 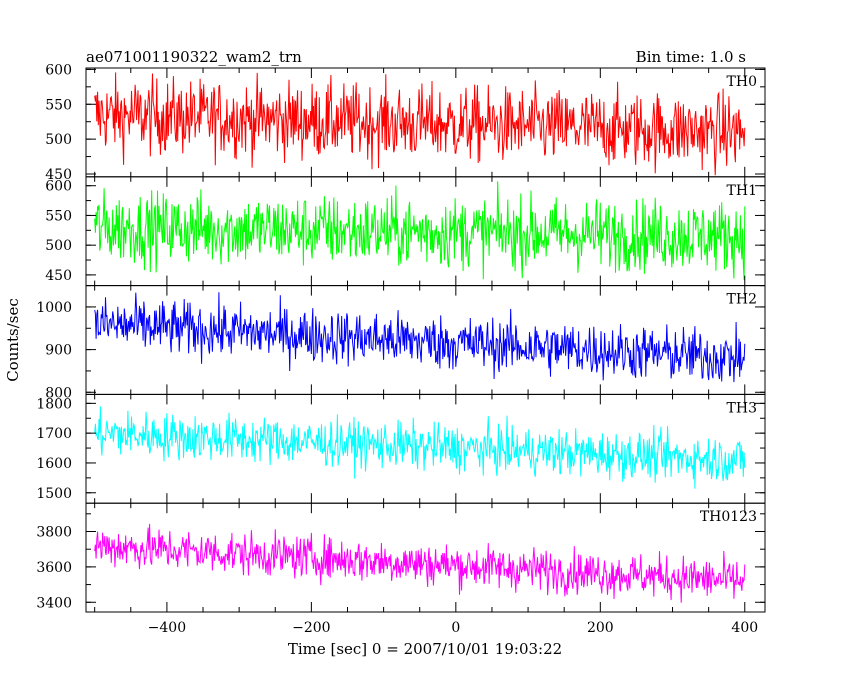 What do you see at coordinates (420, 124) in the screenshot?
I see `series-th0` at bounding box center [420, 124].